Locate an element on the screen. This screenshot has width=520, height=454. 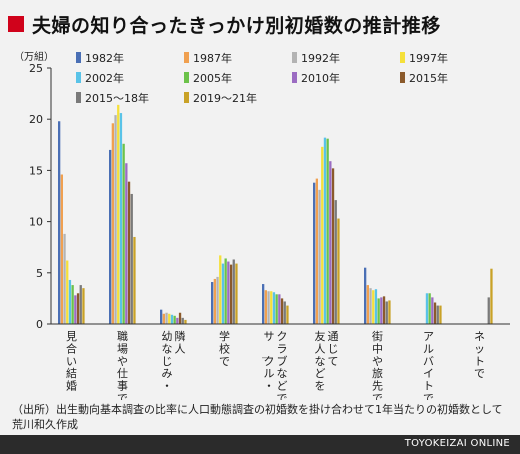
legend-label: 2019～21年 is located at coordinates (225, 98).